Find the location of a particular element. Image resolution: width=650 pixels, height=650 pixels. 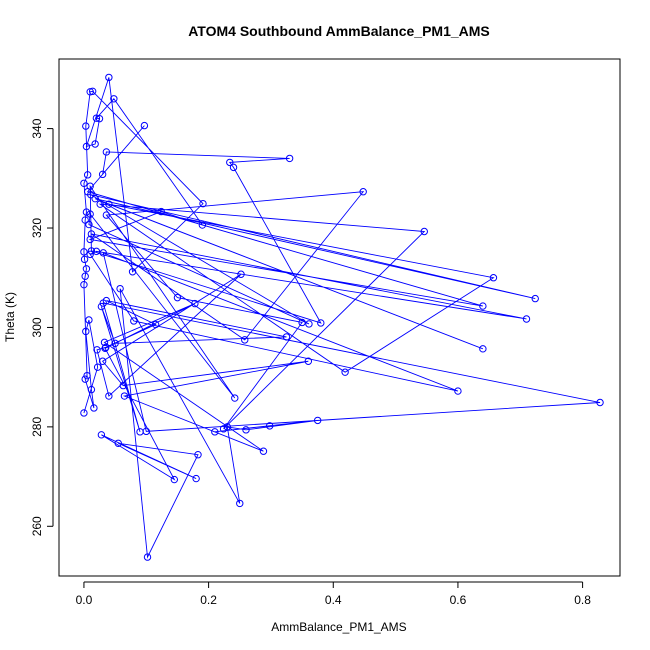

x-tick-label: 0.6 is located at coordinates (458, 600).